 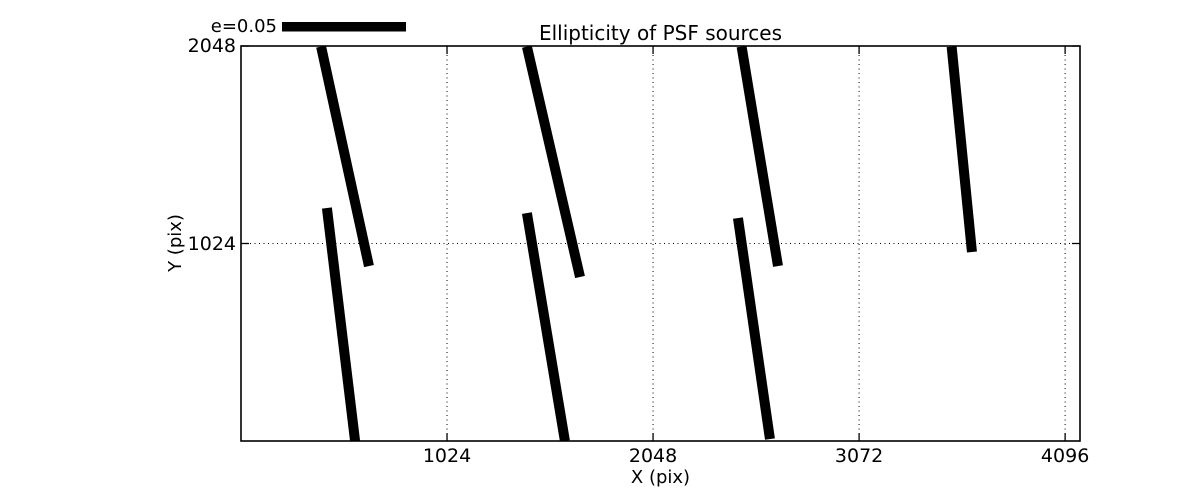 I want to click on legend-key-bar, so click(x=344, y=27).